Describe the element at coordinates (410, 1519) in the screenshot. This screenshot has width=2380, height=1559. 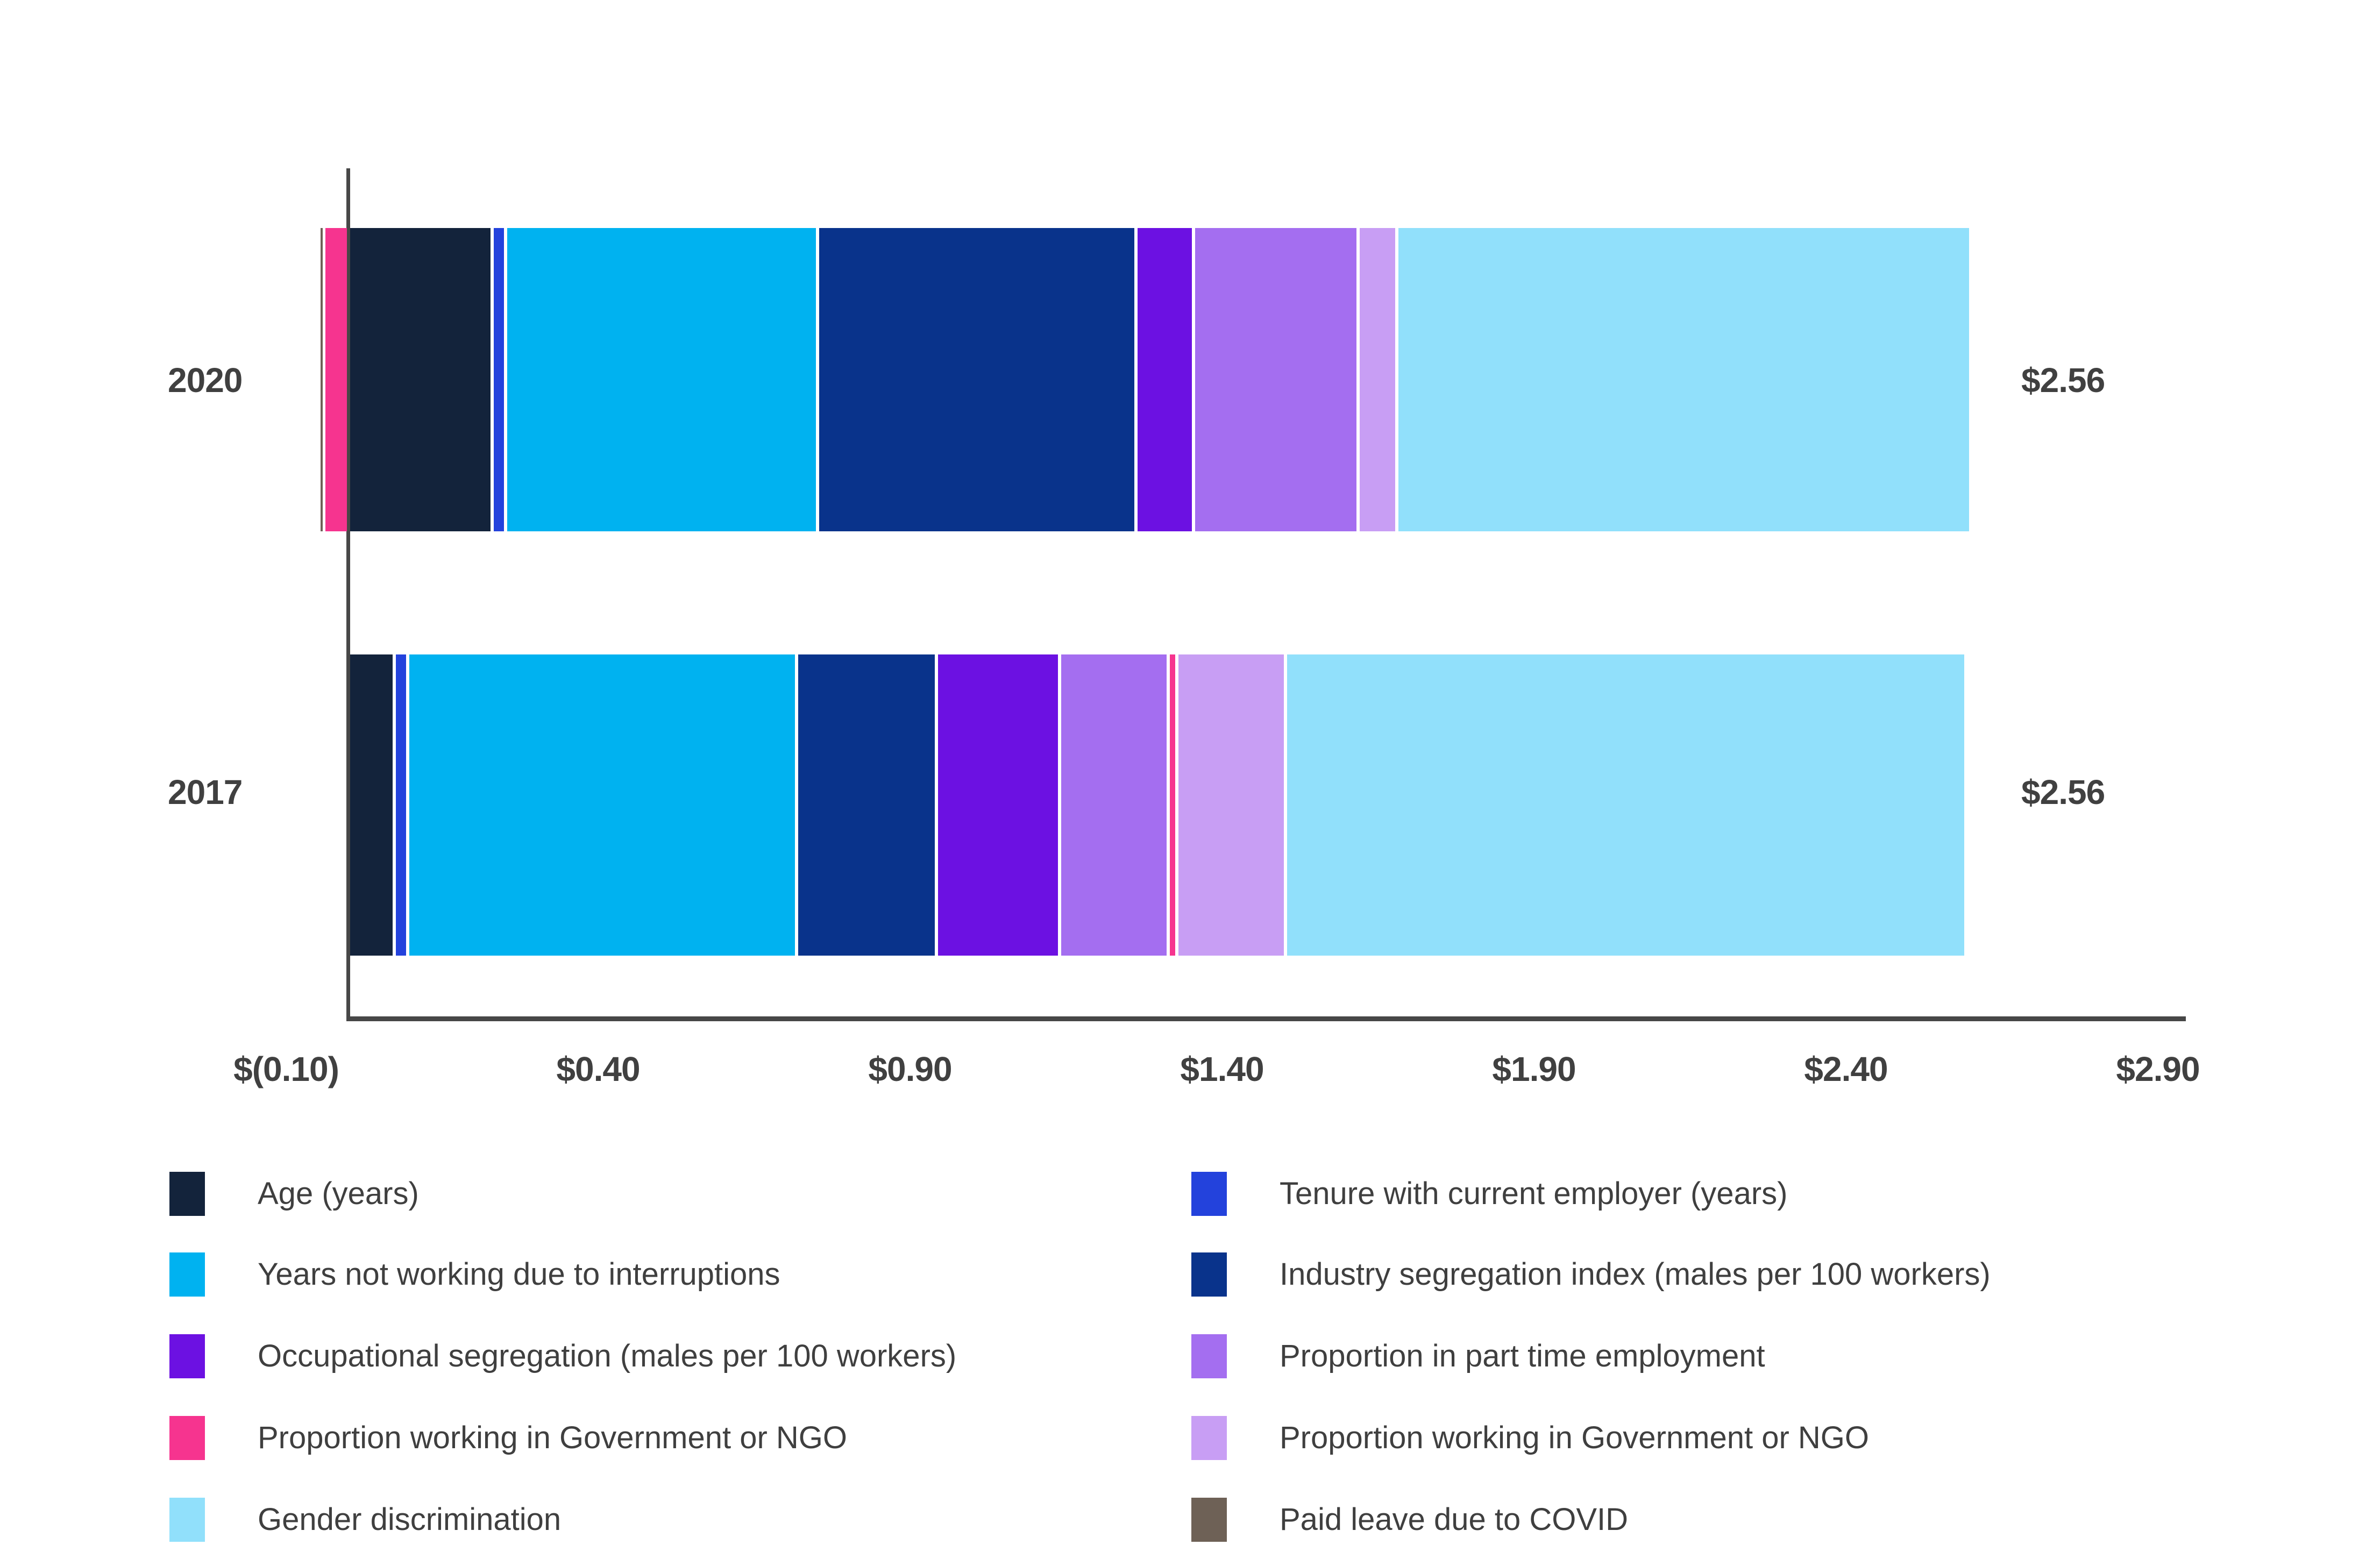
I see `legend-label: Gender discrimination` at that location.